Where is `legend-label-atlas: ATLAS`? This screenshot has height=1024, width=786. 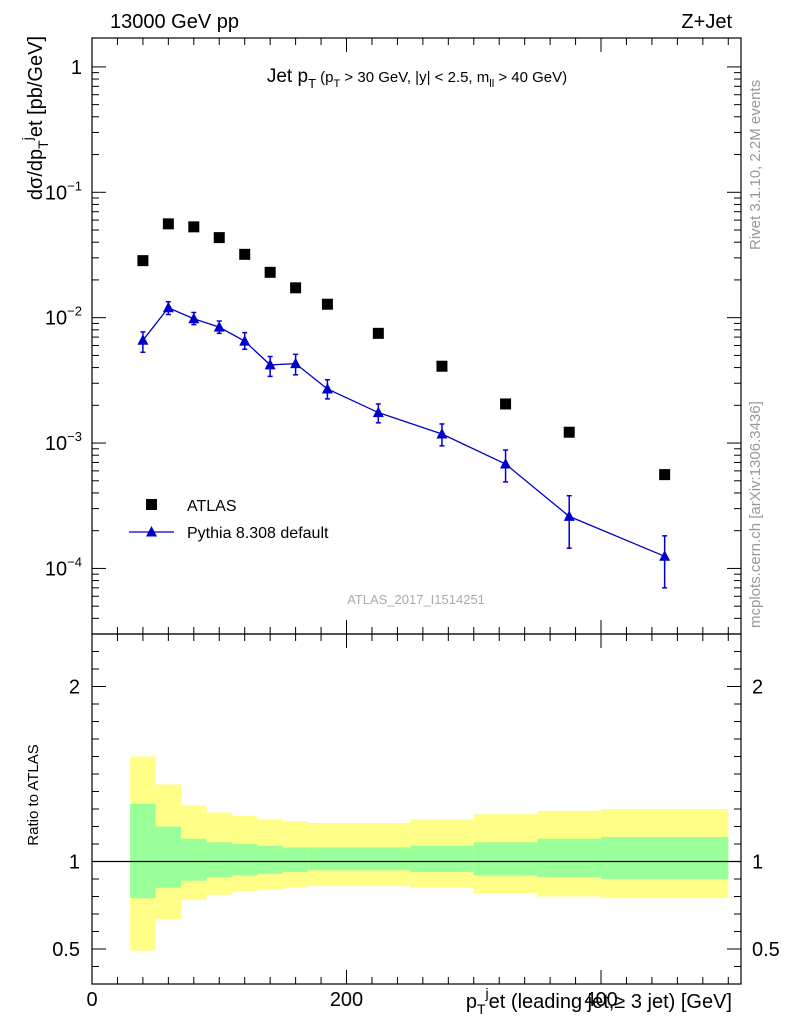
legend-label-atlas: ATLAS is located at coordinates (212, 506).